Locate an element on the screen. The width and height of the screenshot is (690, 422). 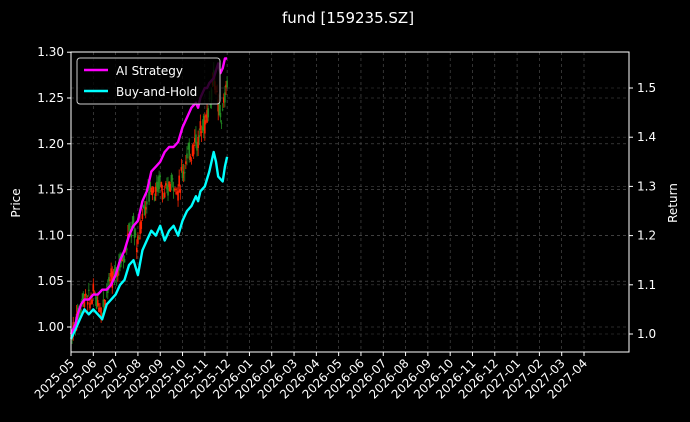
y-axis-left: 1.00 1.05 1.10 1.15 1.20 1.25 1.30 is located at coordinates (54, 189).